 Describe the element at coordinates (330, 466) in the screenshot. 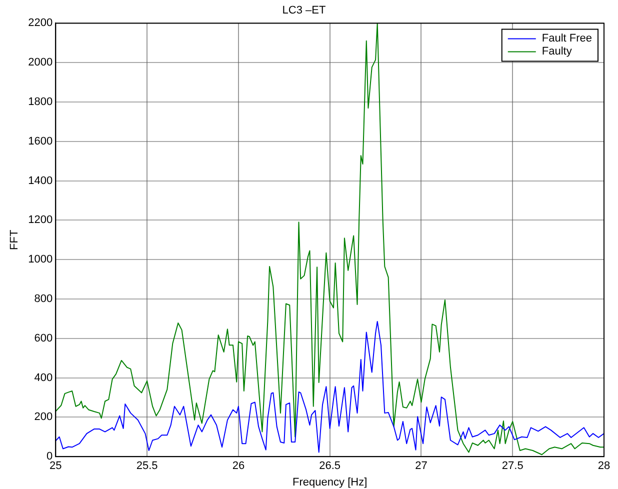

I see `x-tick-label: 26.5` at that location.